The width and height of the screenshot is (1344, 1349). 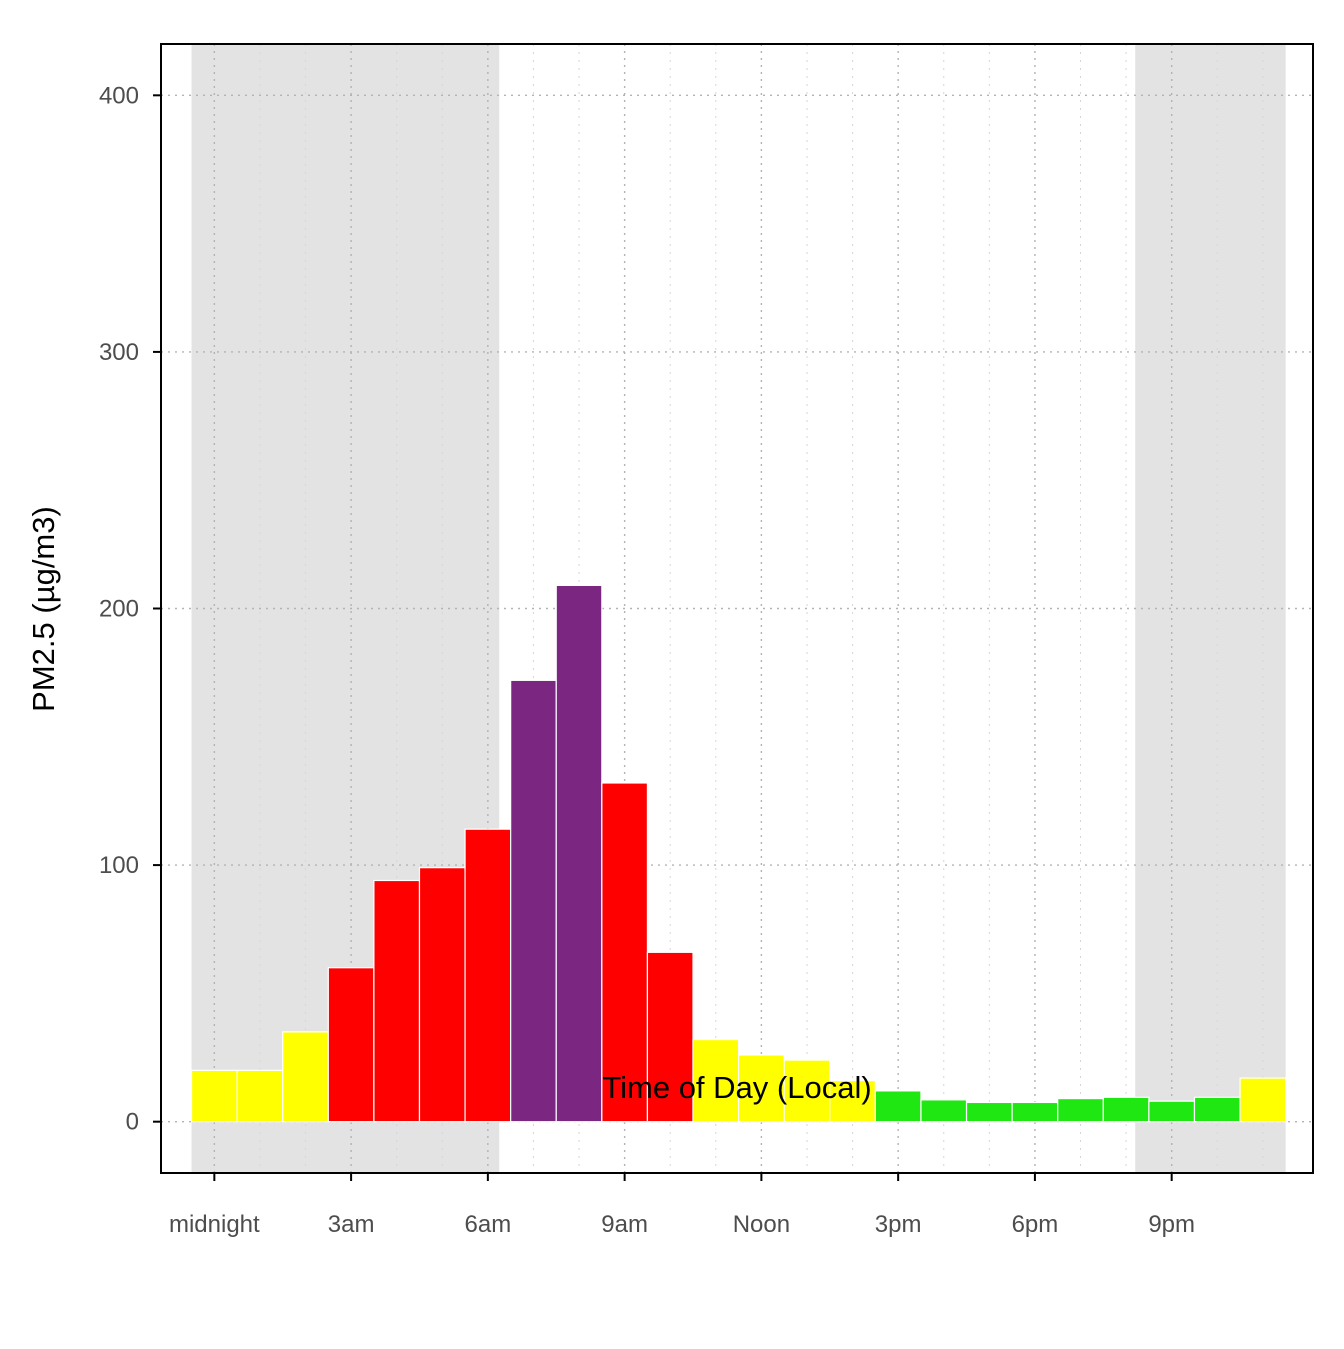 What do you see at coordinates (119, 352) in the screenshot?
I see `y-tick-label: 300` at bounding box center [119, 352].